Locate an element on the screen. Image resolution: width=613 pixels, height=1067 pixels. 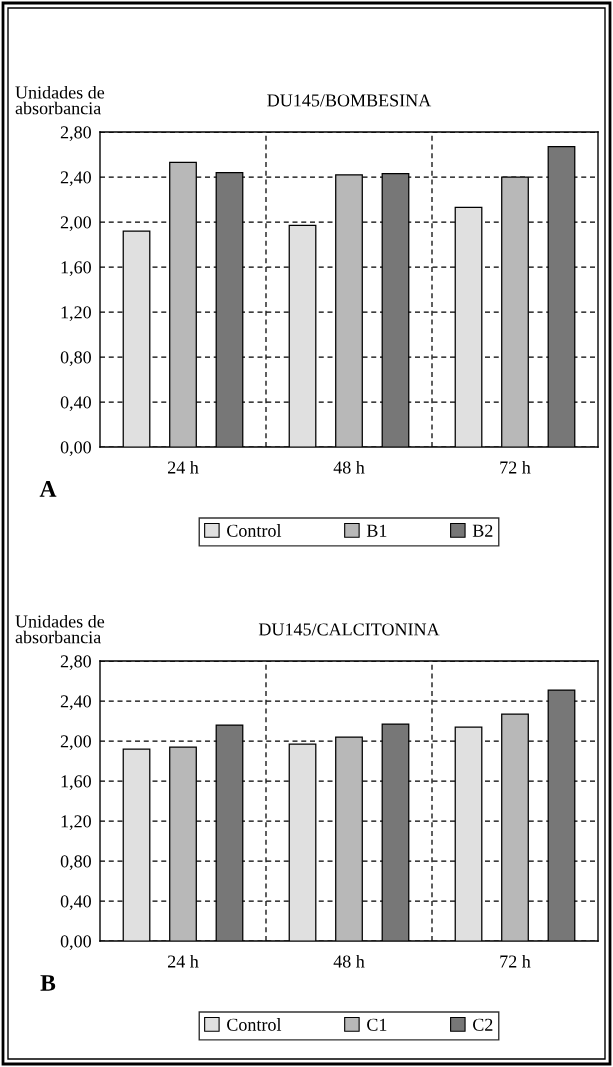
chart-title: DU145/CALCITONINA is located at coordinates (349, 629).